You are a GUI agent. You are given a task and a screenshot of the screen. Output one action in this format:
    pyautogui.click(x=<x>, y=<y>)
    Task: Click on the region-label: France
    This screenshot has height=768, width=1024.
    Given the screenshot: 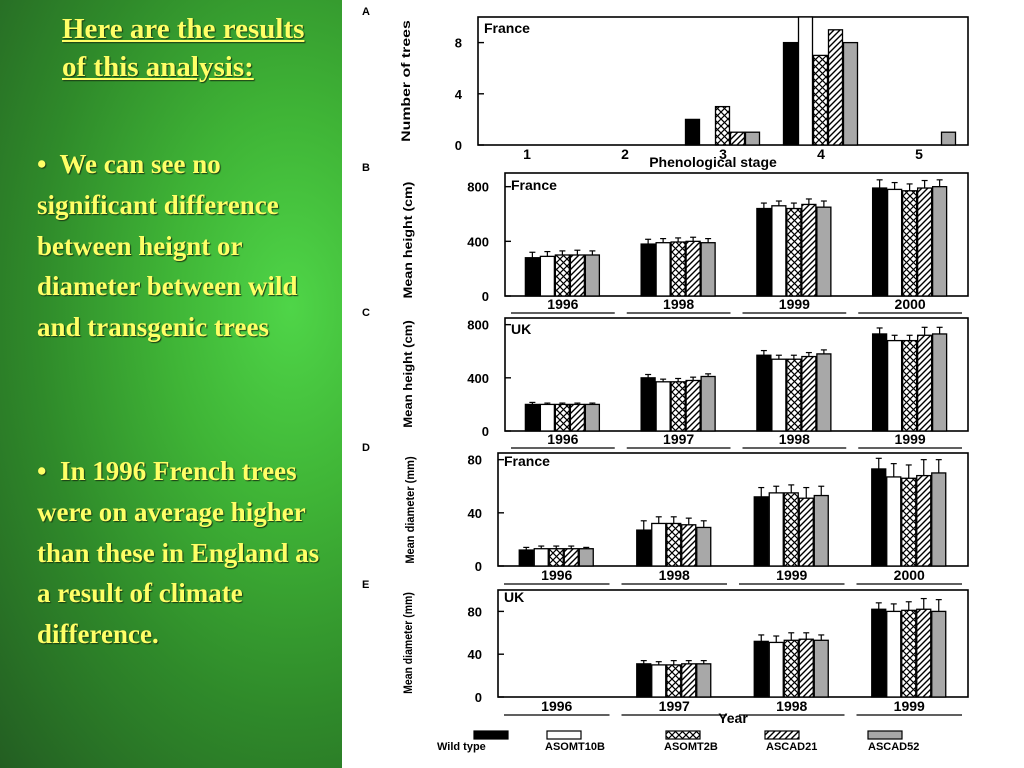 What is the action you would take?
    pyautogui.click(x=534, y=185)
    